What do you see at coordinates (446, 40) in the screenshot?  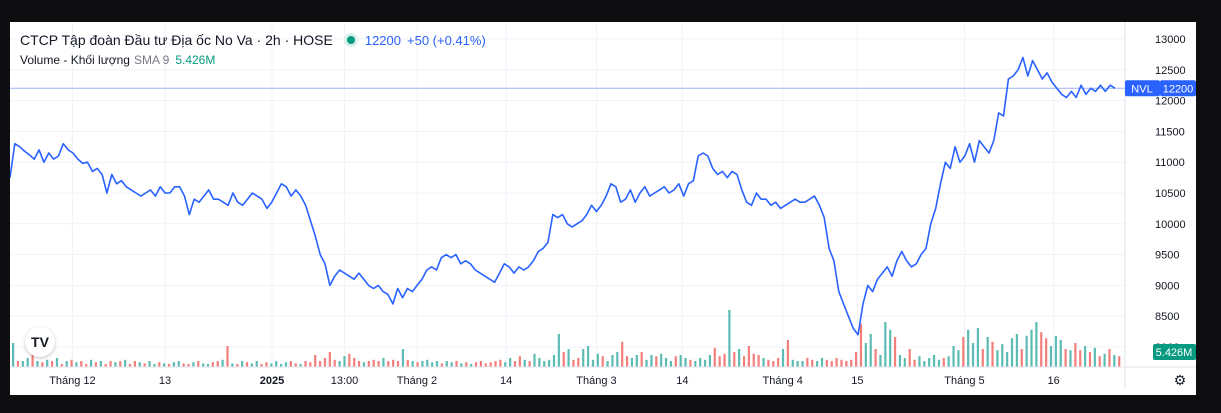 I see `price-change: +50 (+0.41%)` at bounding box center [446, 40].